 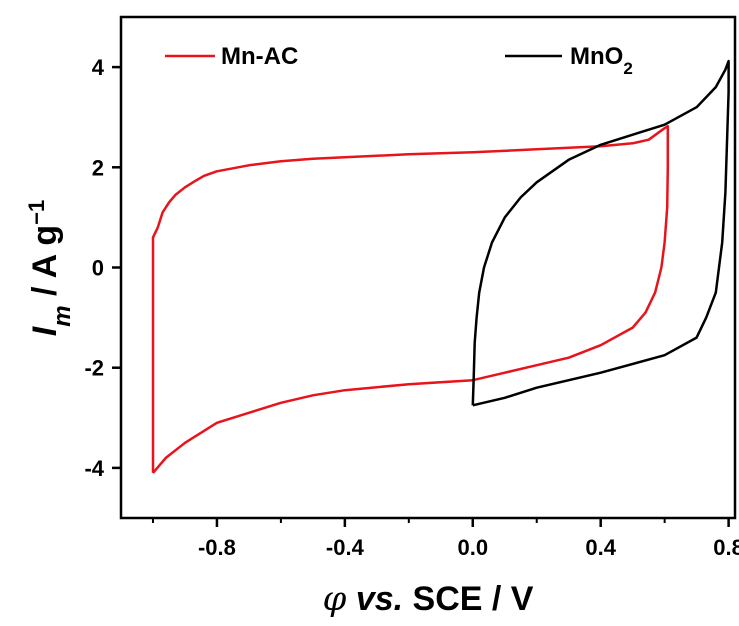 I want to click on x-tick-label: 0.0, so click(x=472, y=547).